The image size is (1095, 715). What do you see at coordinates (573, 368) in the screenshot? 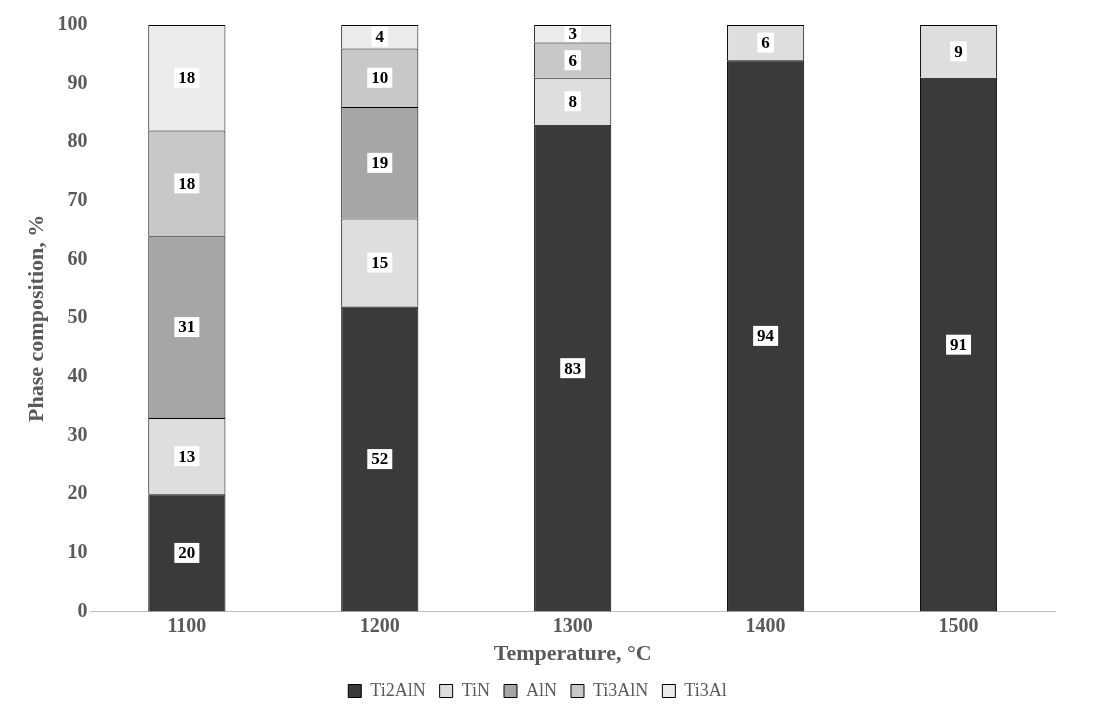
I see `data-label: 83` at bounding box center [573, 368].